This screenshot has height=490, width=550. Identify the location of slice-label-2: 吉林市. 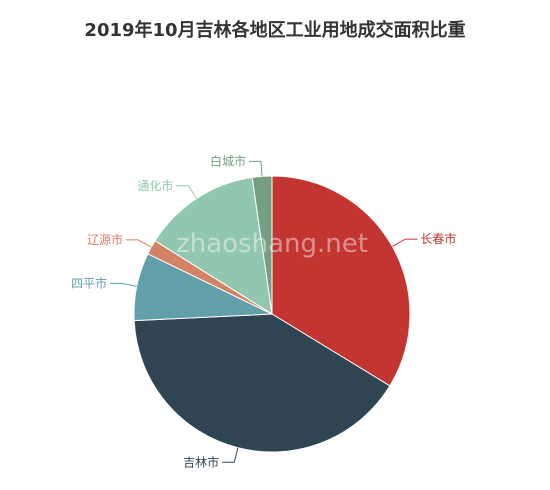
(201, 461).